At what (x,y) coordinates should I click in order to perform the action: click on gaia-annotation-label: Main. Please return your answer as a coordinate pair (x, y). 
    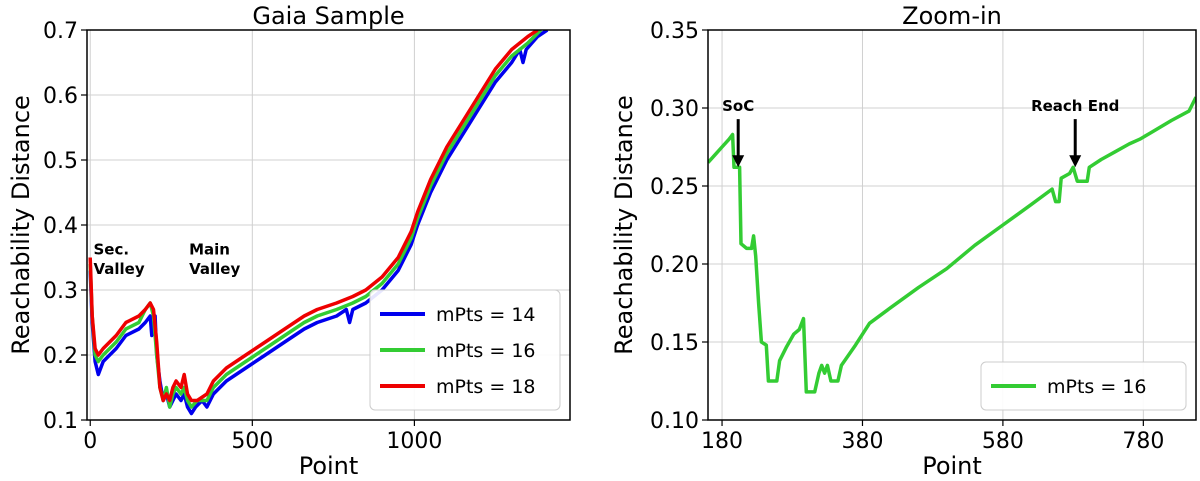
    Looking at the image, I should click on (209, 249).